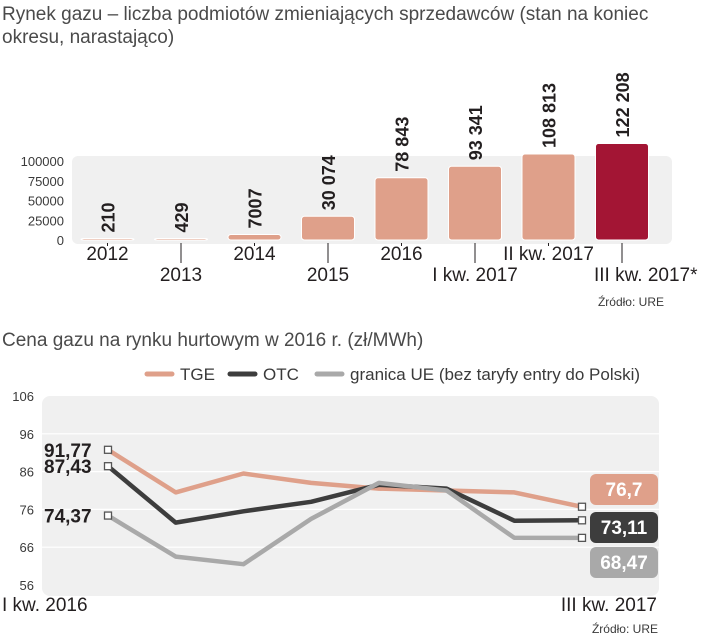  Describe the element at coordinates (329, 182) in the screenshot. I see `bar-value-label: 30 074` at that location.